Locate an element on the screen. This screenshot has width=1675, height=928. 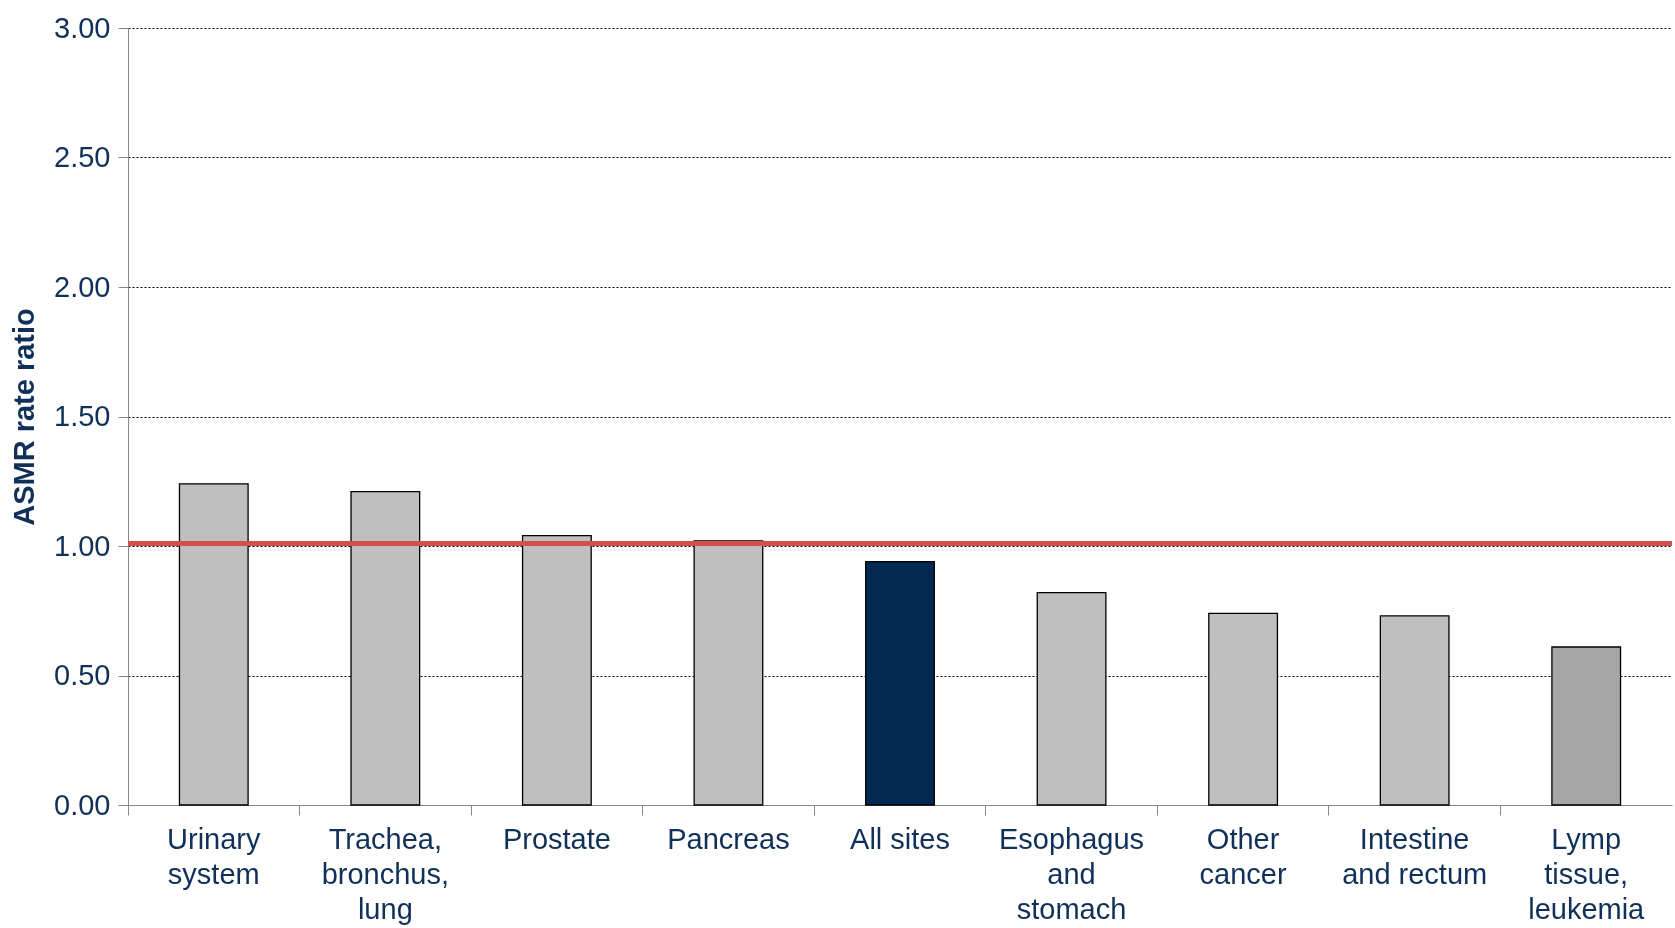
x-tick-label: Esophagus and stomach is located at coordinates (1071, 873).